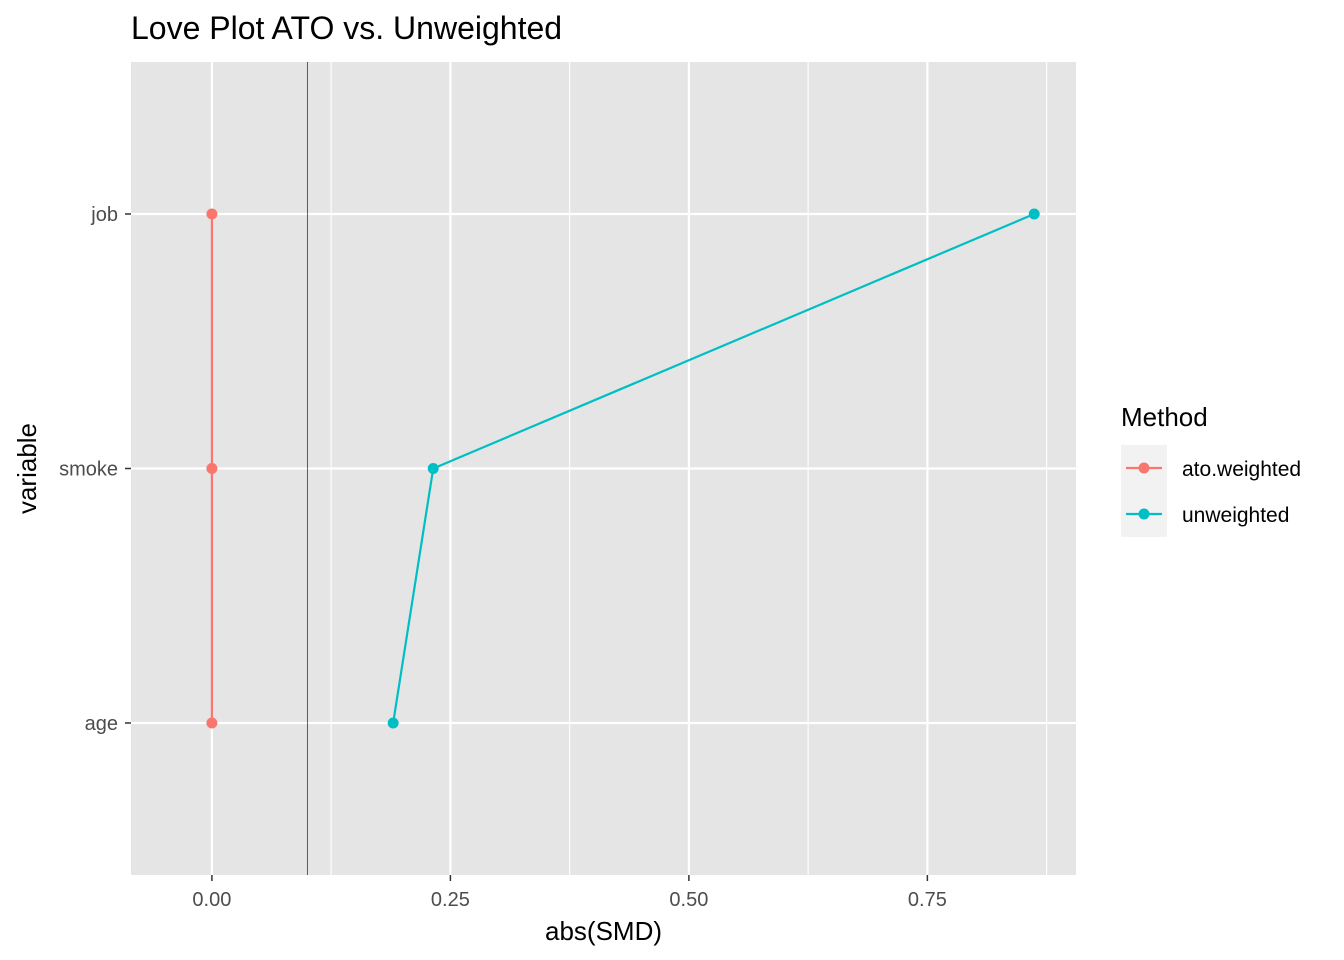 The height and width of the screenshot is (960, 1344). I want to click on data-point-unweighted-job, so click(1034, 214).